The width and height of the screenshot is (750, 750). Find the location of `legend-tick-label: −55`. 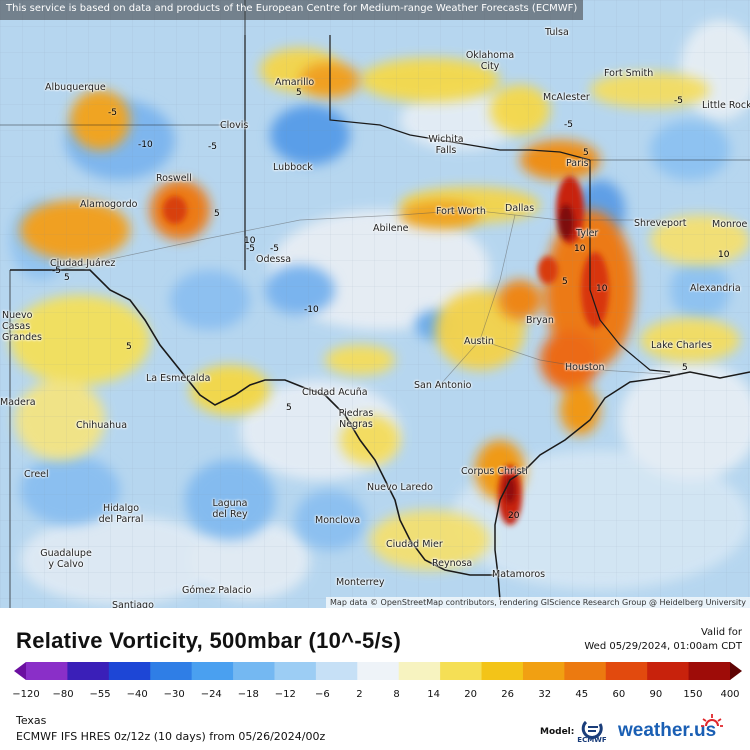

legend-tick-label: −55 is located at coordinates (100, 694).